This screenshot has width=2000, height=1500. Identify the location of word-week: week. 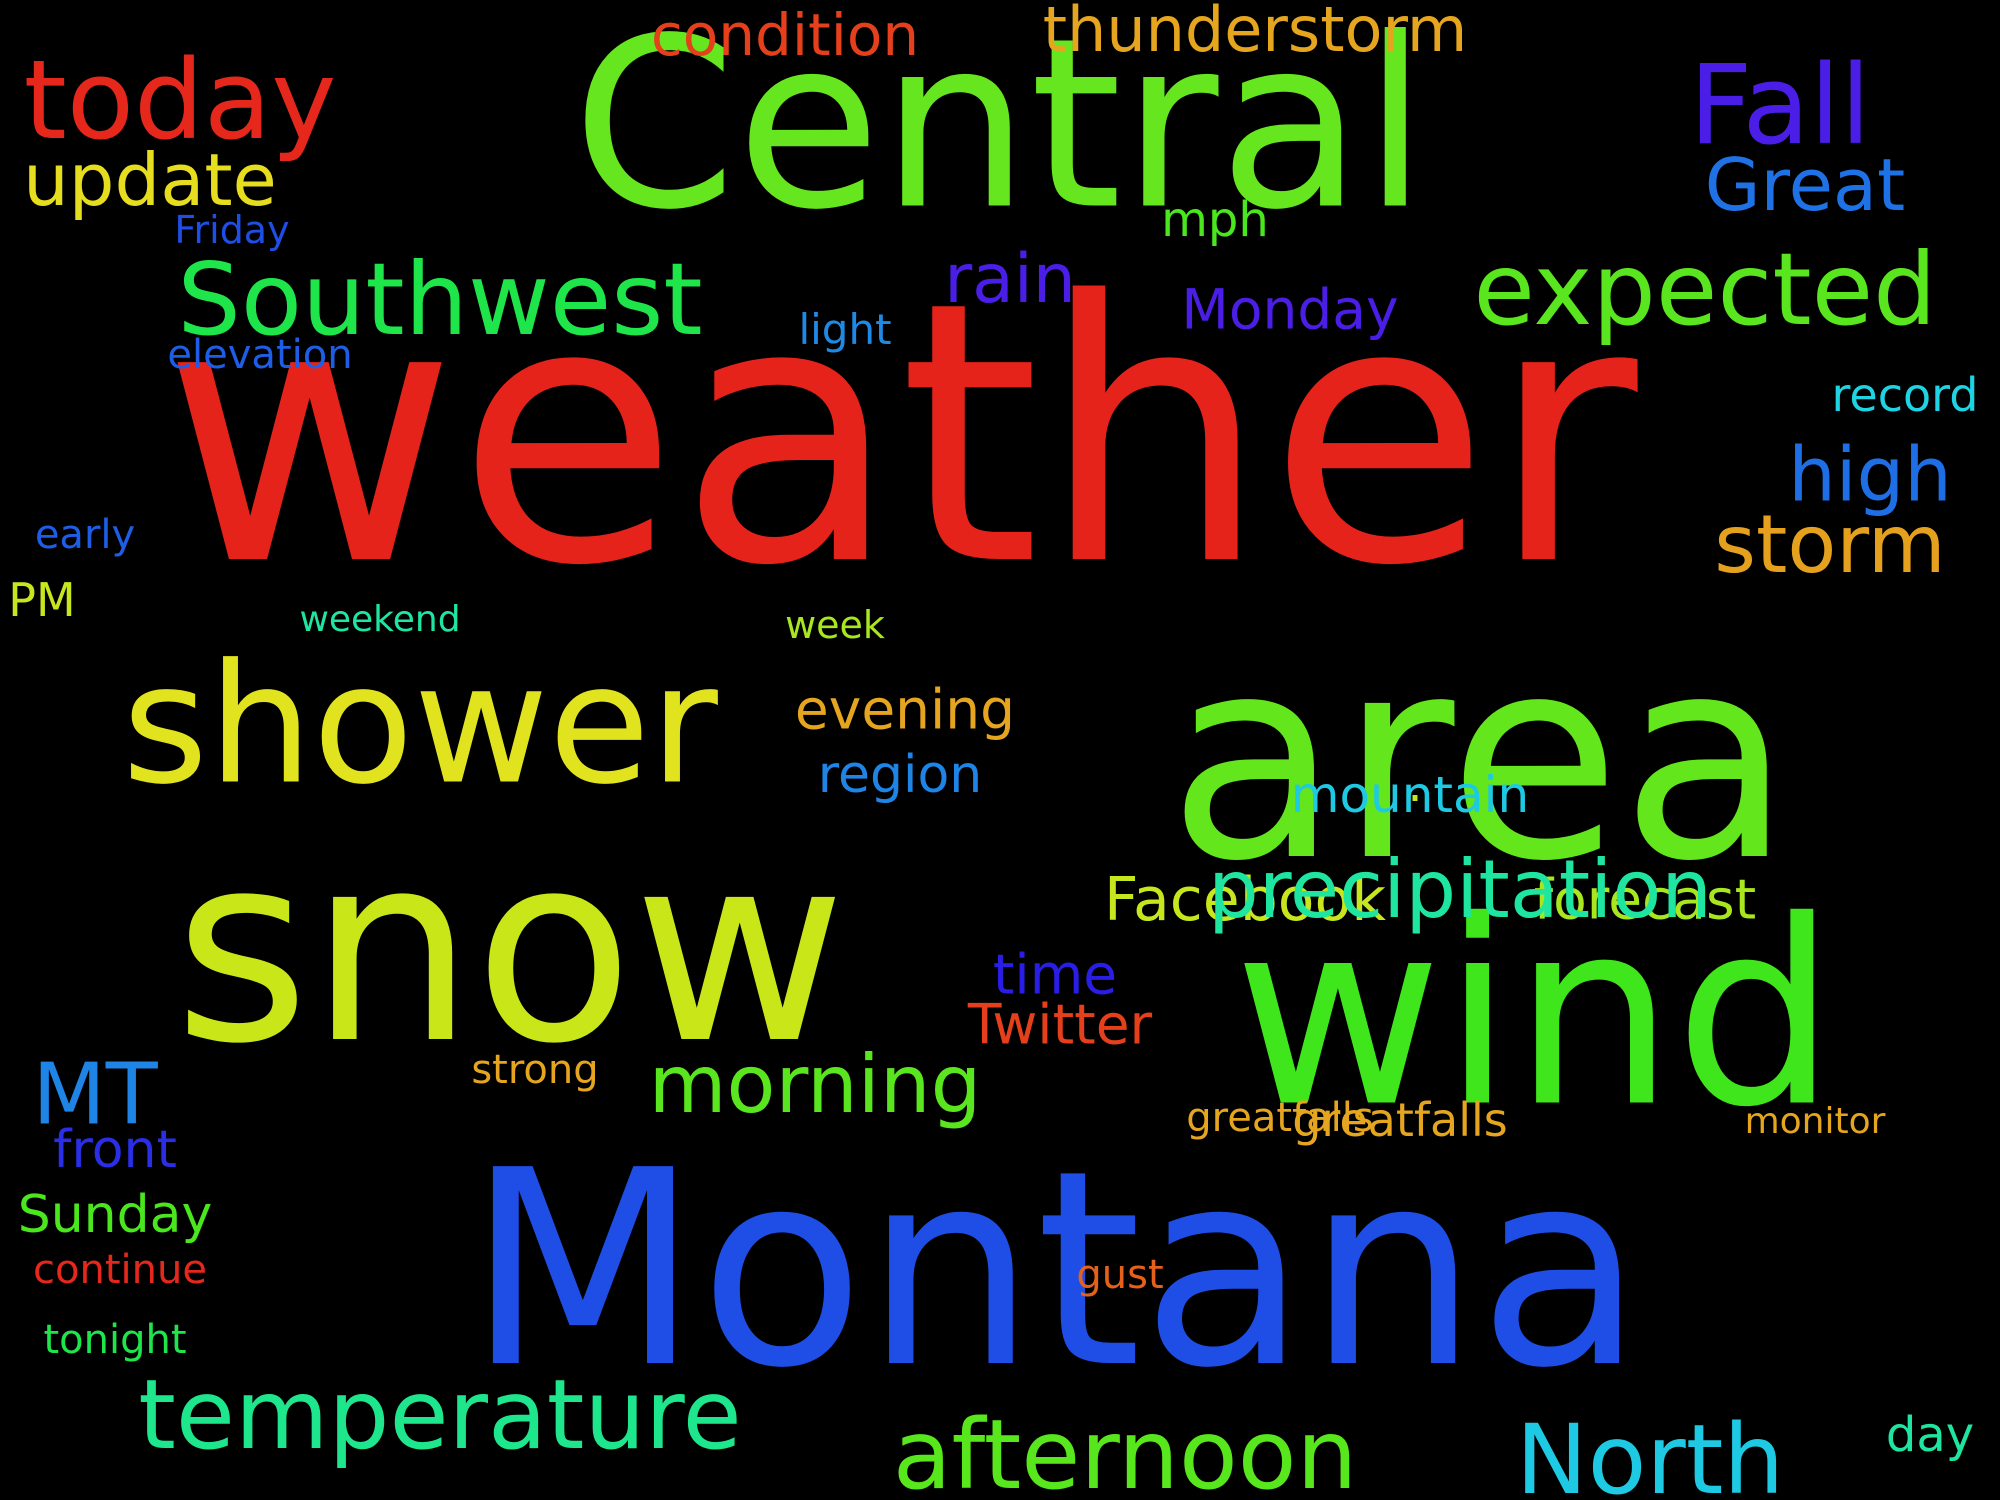
(835, 625).